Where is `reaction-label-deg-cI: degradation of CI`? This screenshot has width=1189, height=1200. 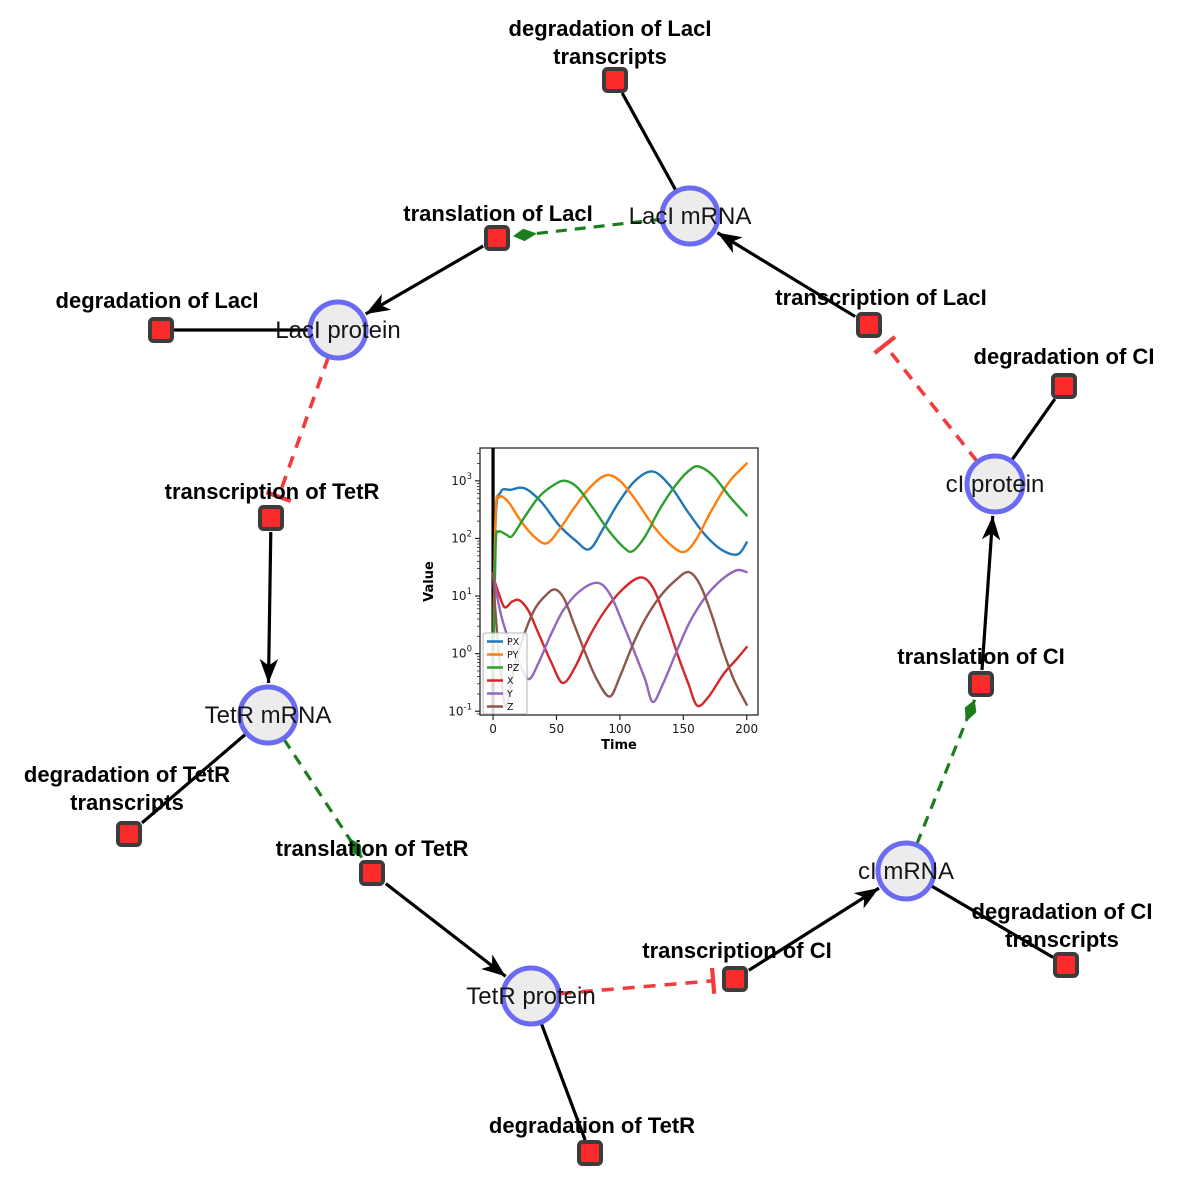 reaction-label-deg-cI: degradation of CI is located at coordinates (1064, 356).